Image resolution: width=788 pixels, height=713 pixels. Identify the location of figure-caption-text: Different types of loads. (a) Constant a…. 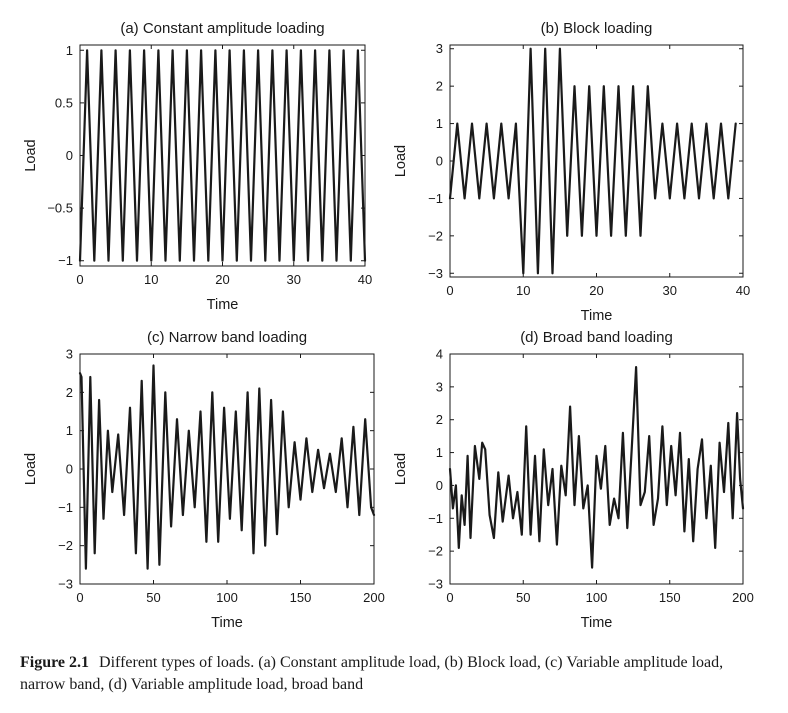
(372, 673).